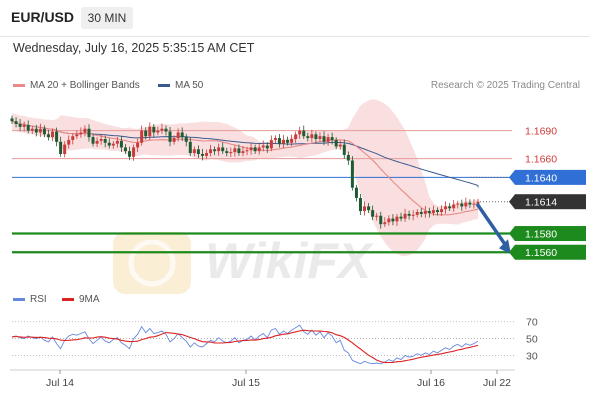  What do you see at coordinates (107, 18) in the screenshot?
I see `timeframe-button: 30 MIN` at bounding box center [107, 18].